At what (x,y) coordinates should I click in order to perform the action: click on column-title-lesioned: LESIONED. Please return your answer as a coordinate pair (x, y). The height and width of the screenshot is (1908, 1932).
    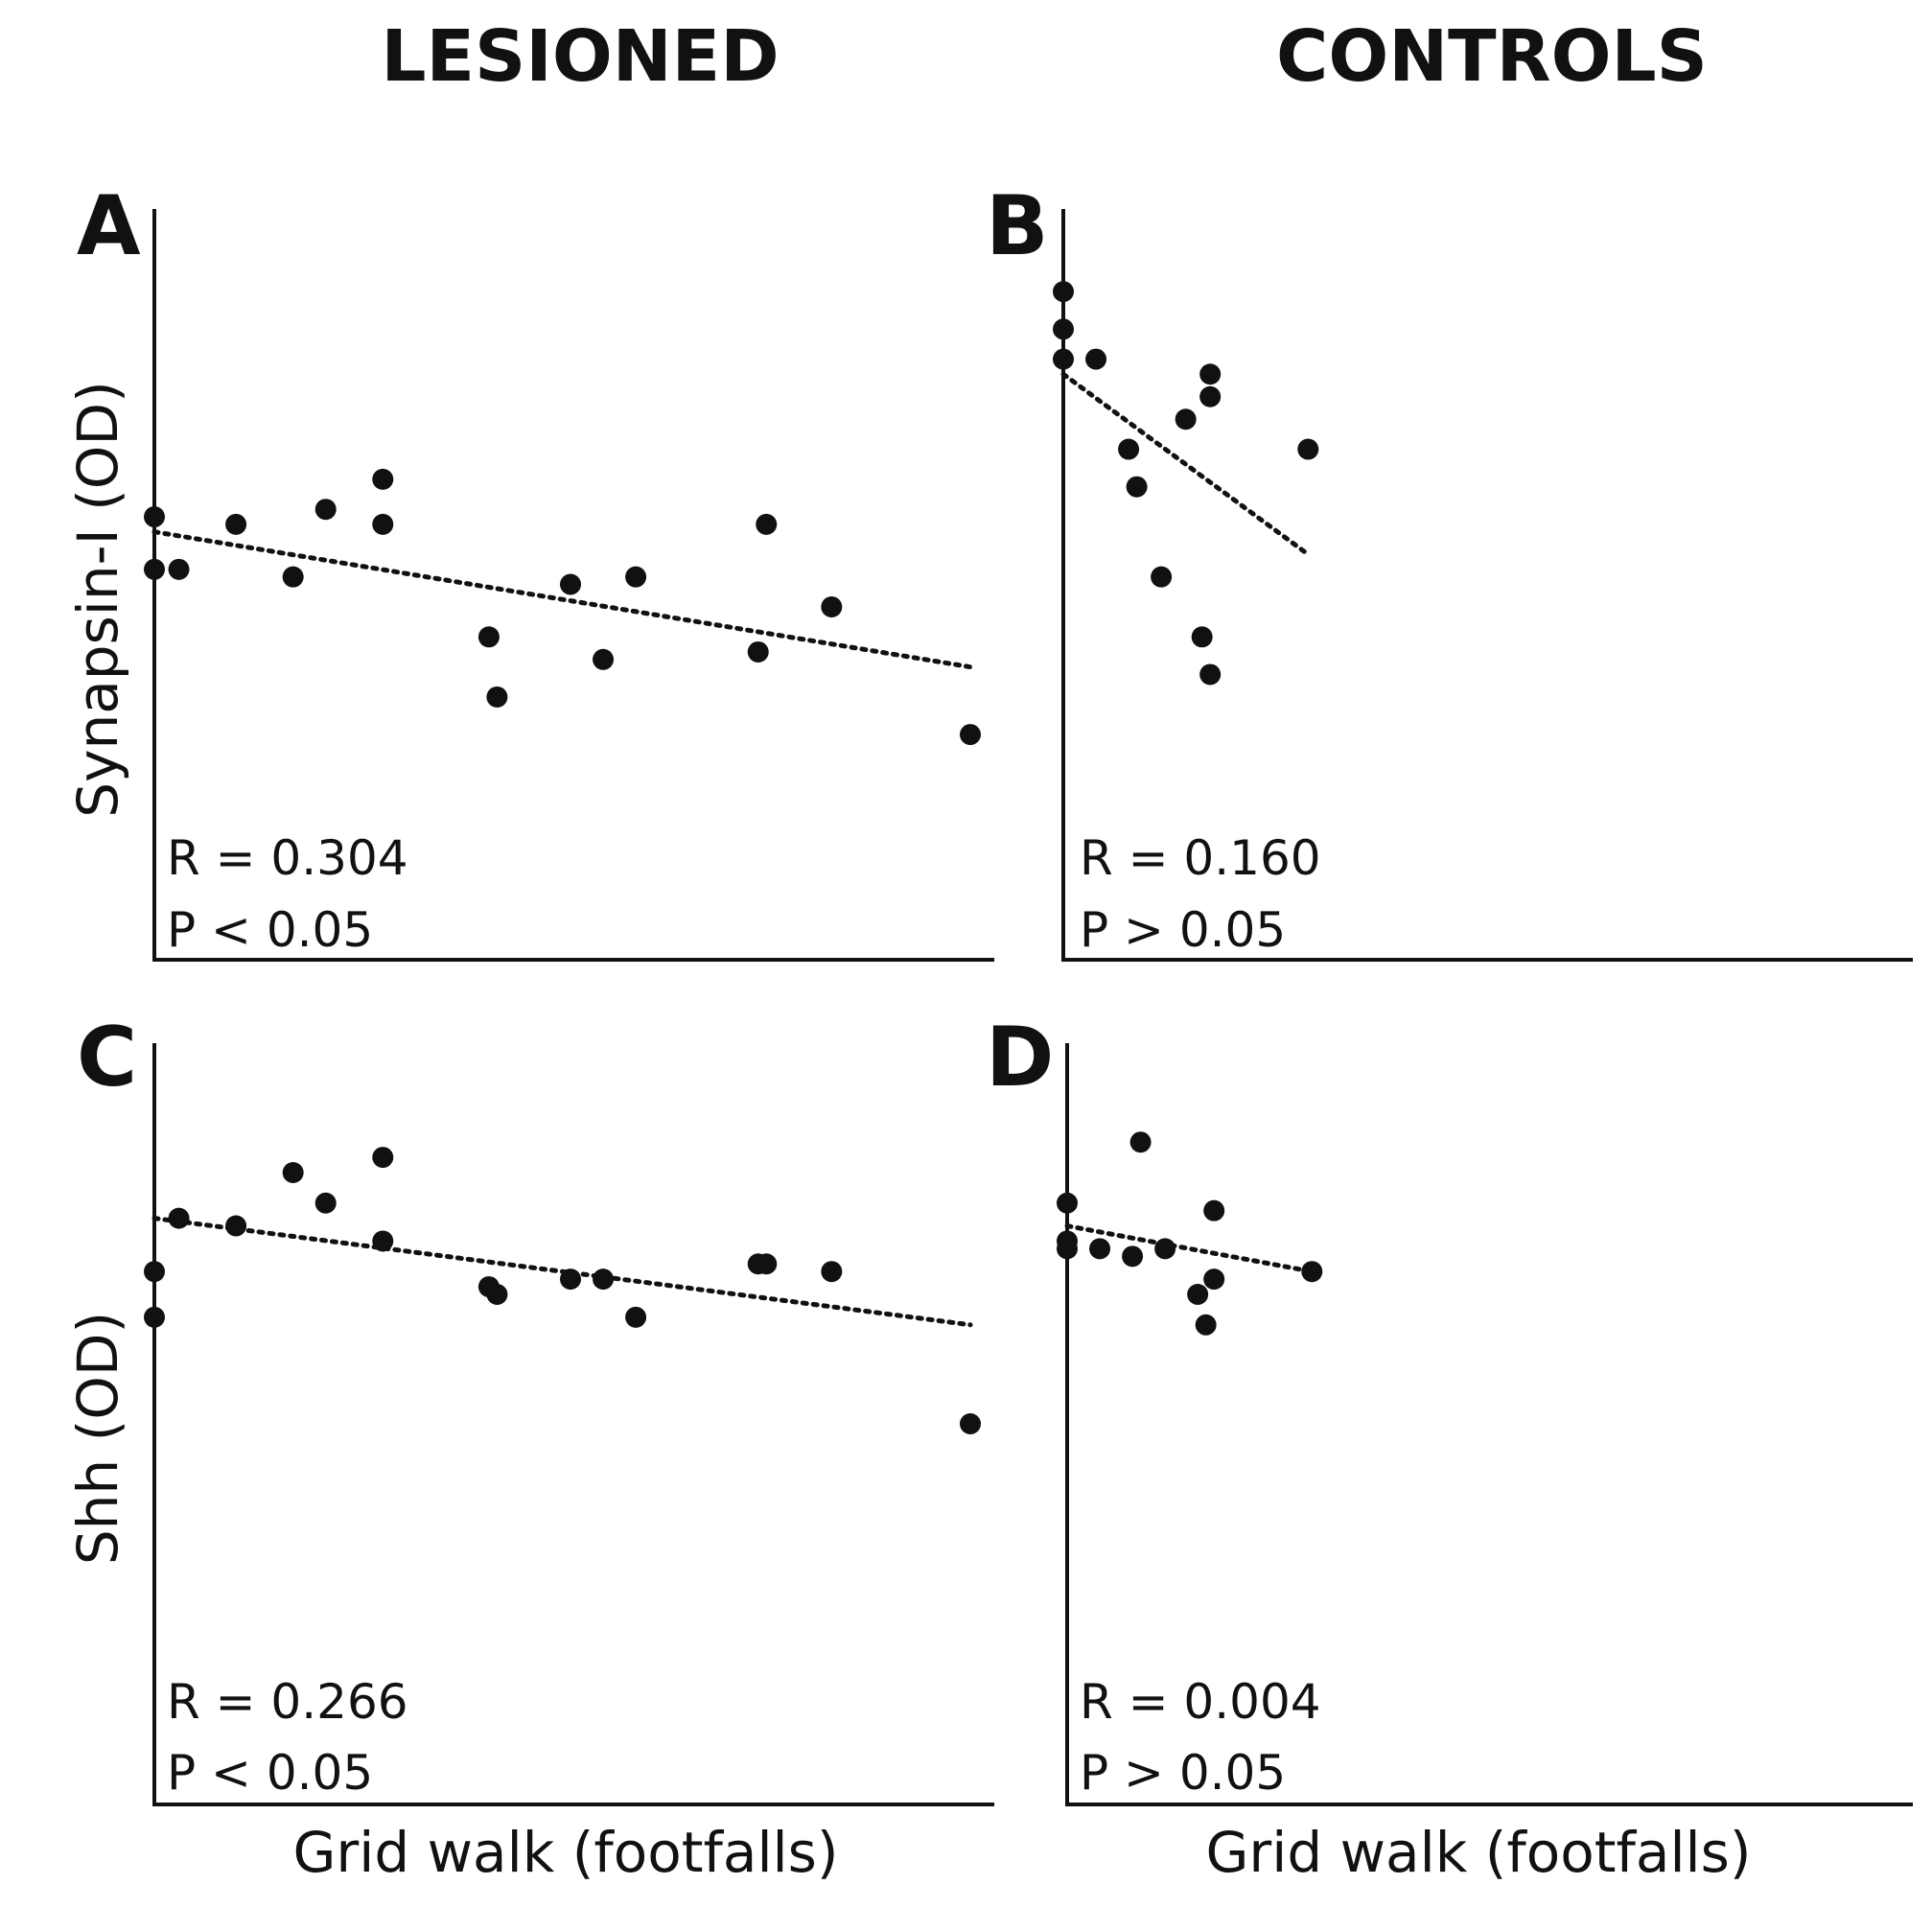
    Looking at the image, I should click on (580, 56).